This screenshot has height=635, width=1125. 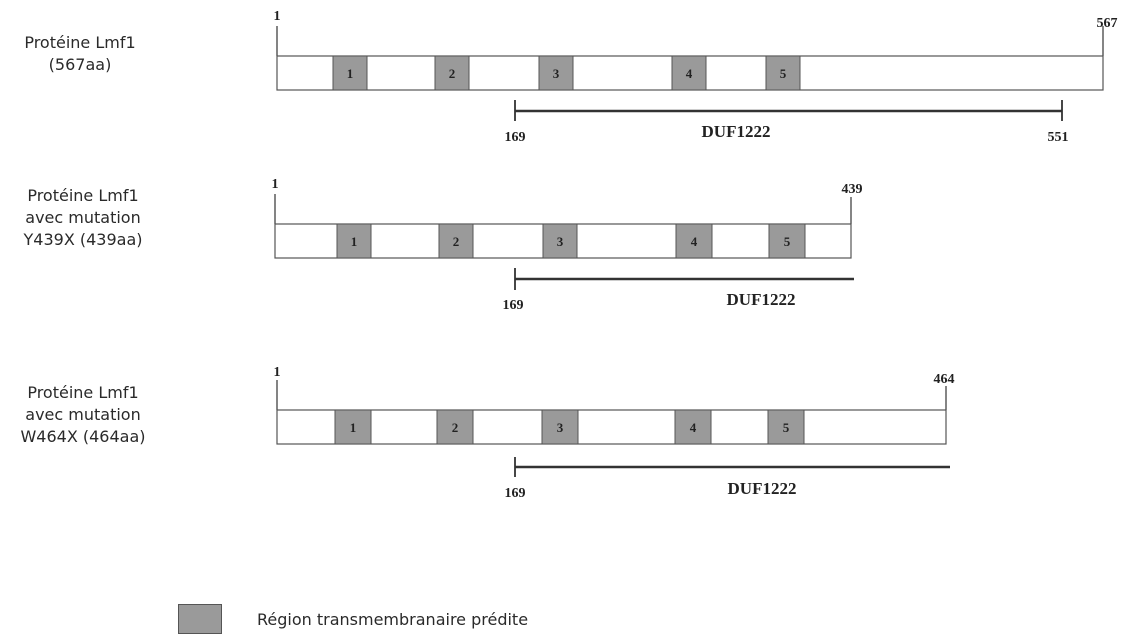 I want to click on protein-w464x: 1 464 1 2 3 4 5 169 DUF1222, so click(x=614, y=433).